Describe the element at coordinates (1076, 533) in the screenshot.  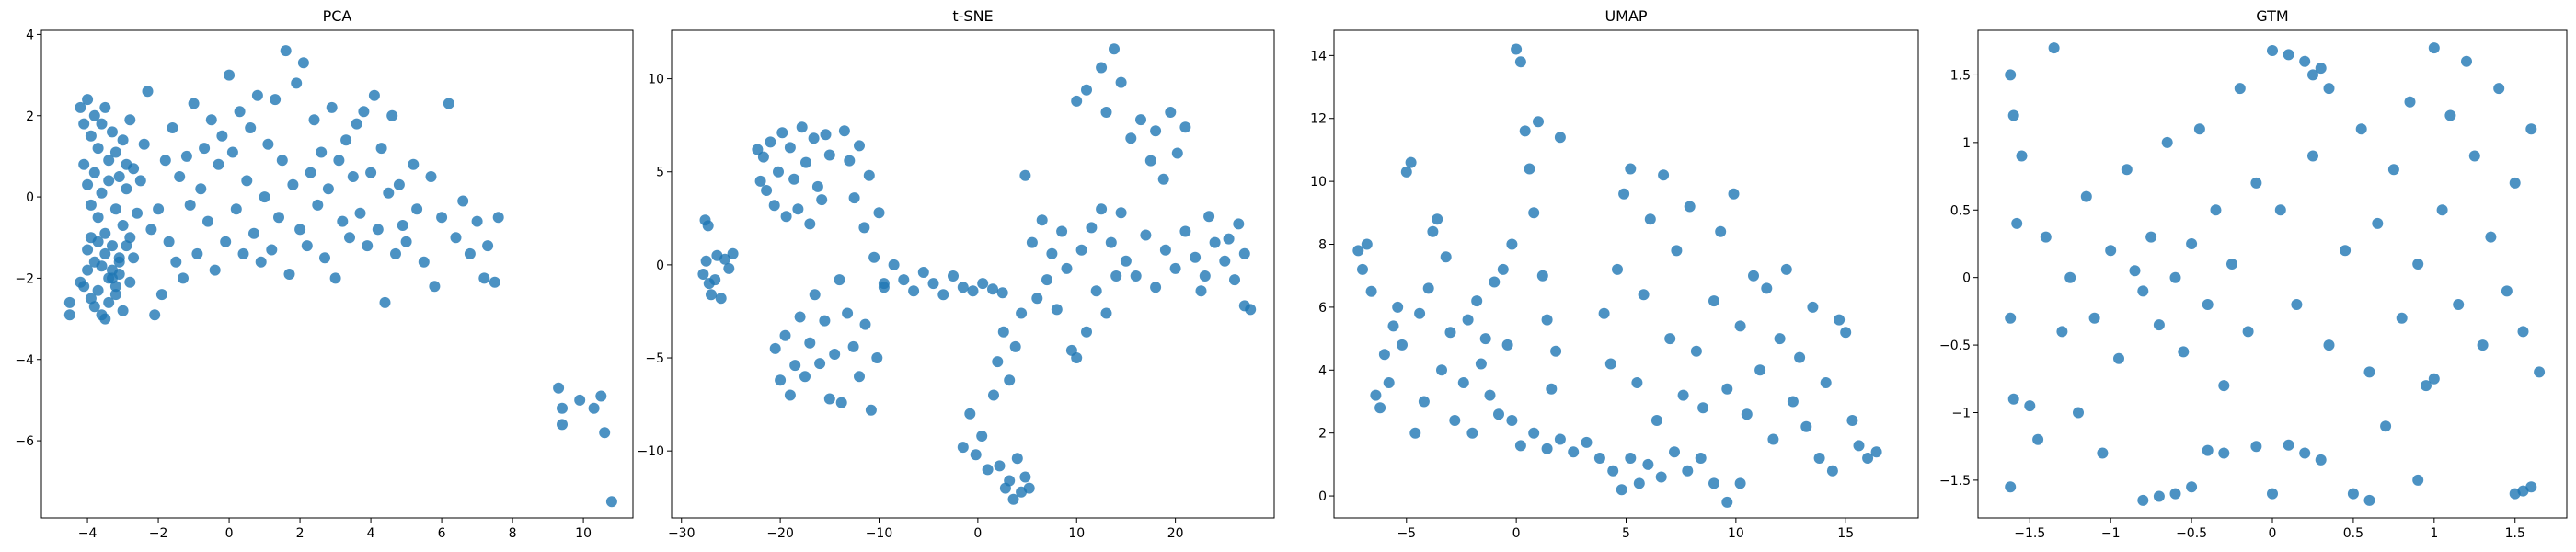
I see `x-tick-label: 10` at that location.